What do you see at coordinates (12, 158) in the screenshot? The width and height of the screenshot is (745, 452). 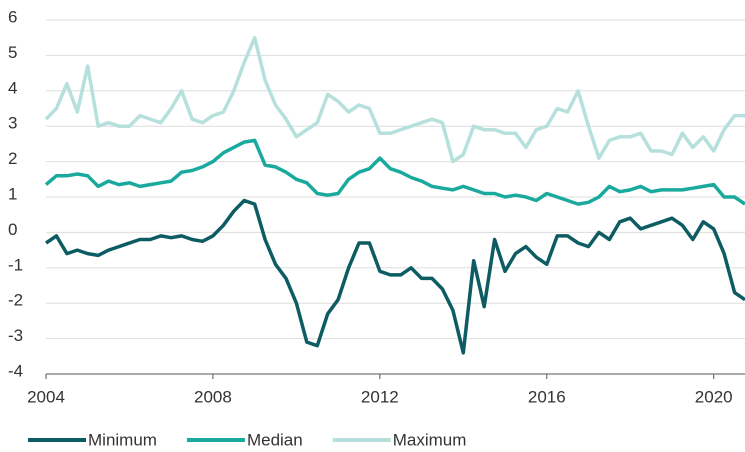 I see `y-tick-label: 2` at bounding box center [12, 158].